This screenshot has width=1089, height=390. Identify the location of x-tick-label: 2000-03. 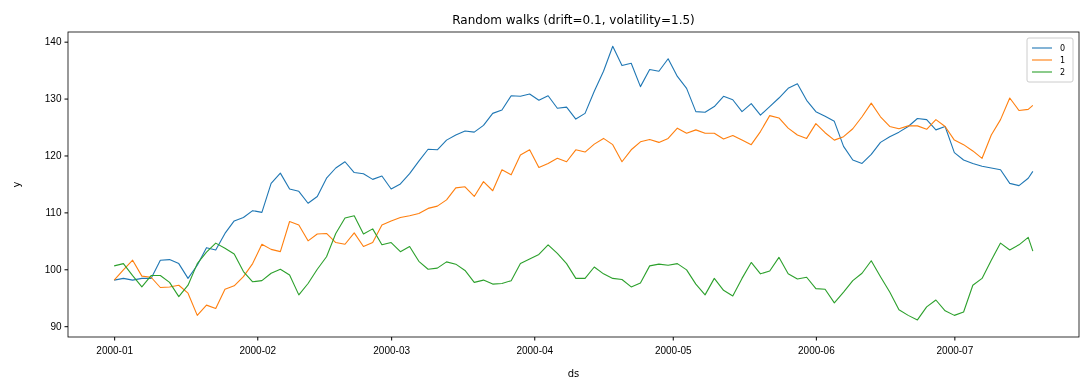
(392, 350).